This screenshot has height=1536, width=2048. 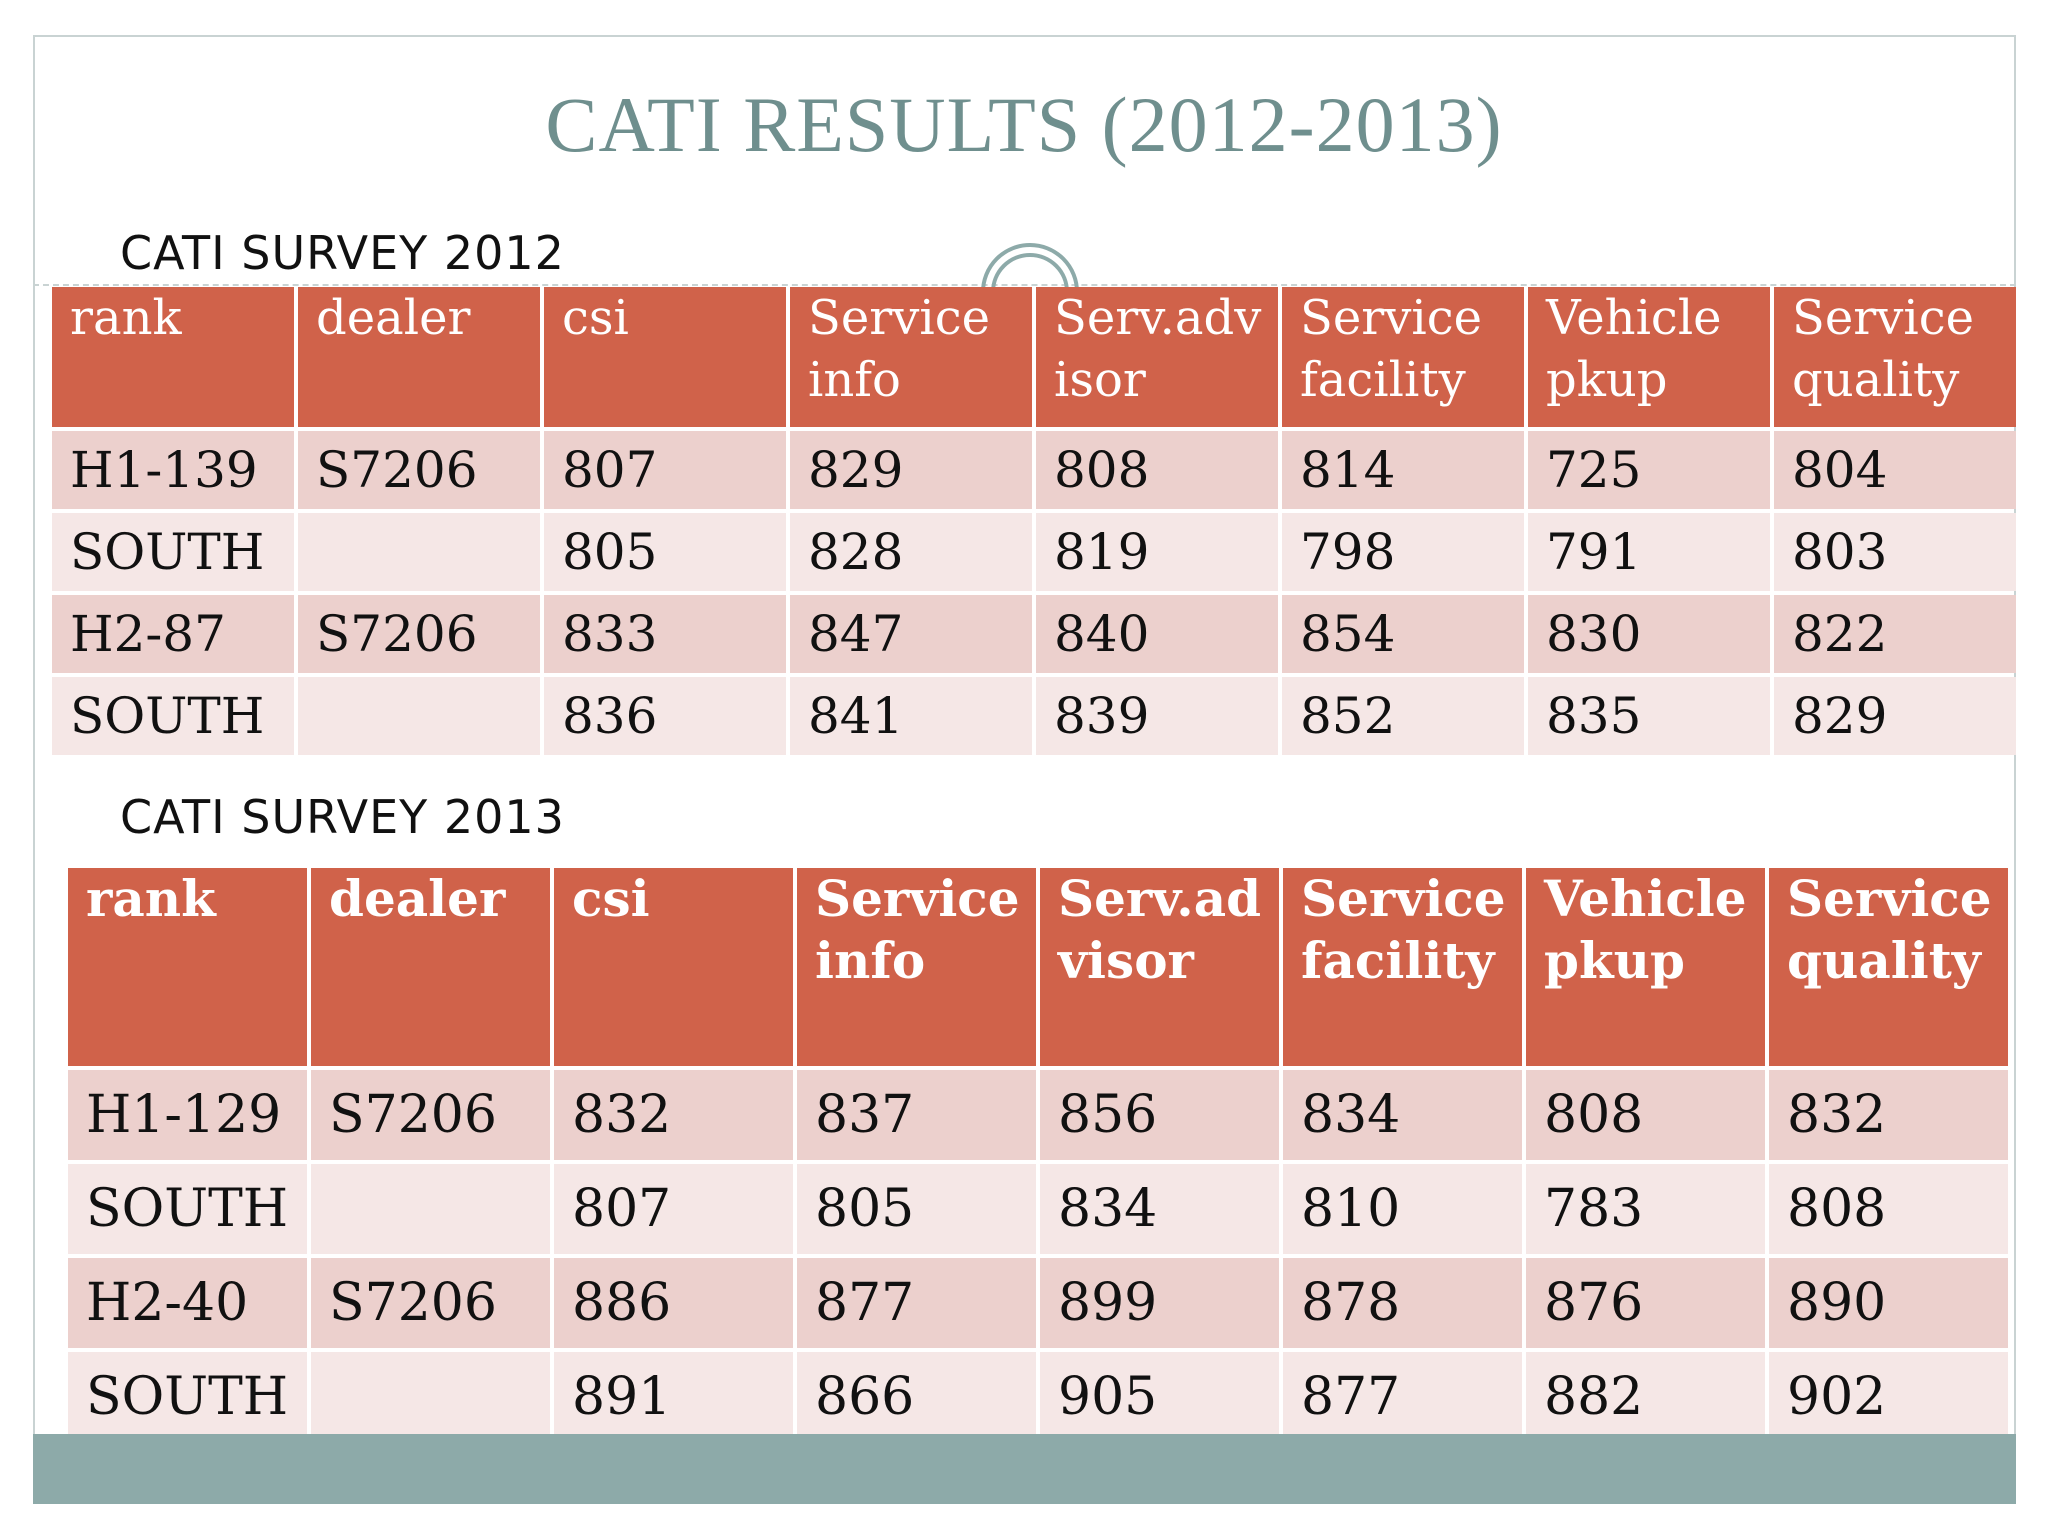 What do you see at coordinates (173, 470) in the screenshot?
I see `table-cell: H1-139` at bounding box center [173, 470].